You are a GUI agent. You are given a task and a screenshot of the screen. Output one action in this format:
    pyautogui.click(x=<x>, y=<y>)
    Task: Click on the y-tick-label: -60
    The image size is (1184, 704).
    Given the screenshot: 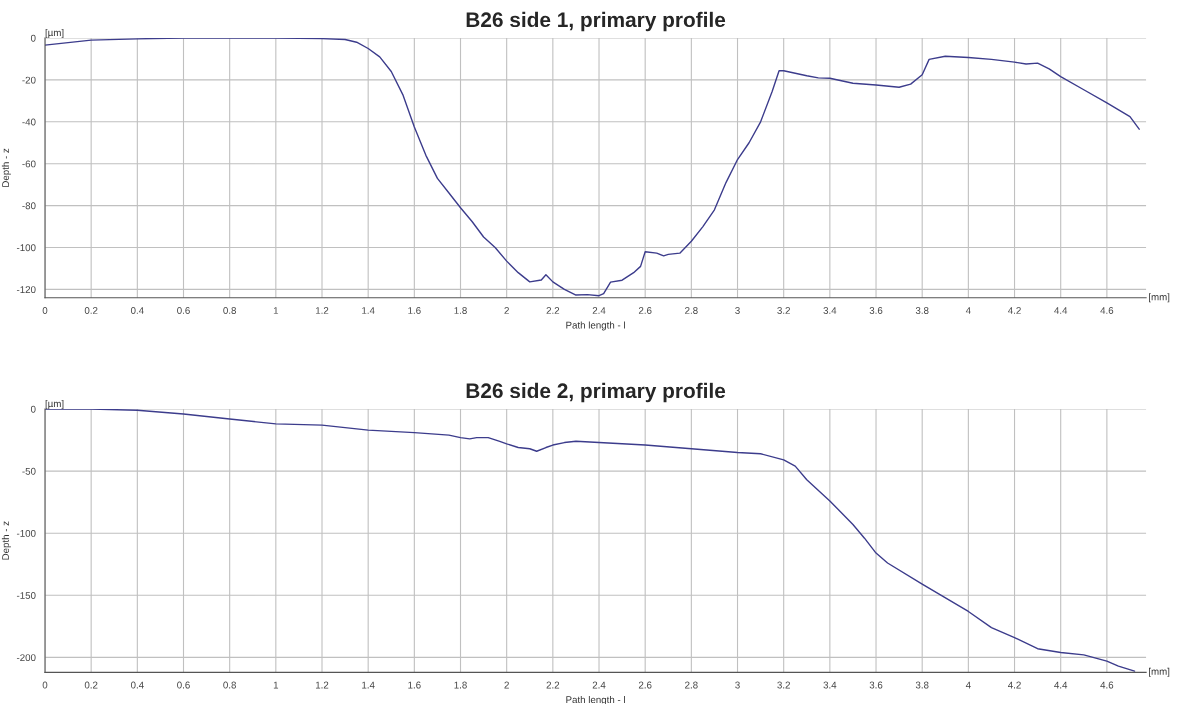 What is the action you would take?
    pyautogui.click(x=29, y=164)
    